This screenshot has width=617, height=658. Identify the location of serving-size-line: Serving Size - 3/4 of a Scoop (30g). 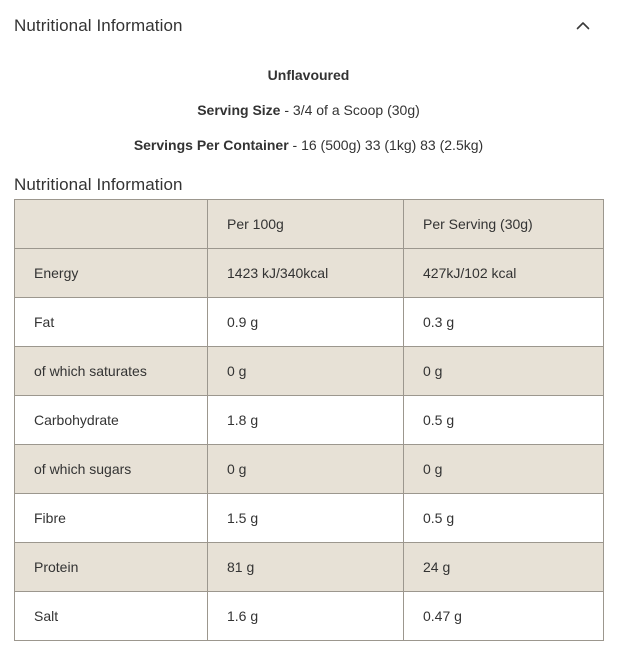
(308, 110).